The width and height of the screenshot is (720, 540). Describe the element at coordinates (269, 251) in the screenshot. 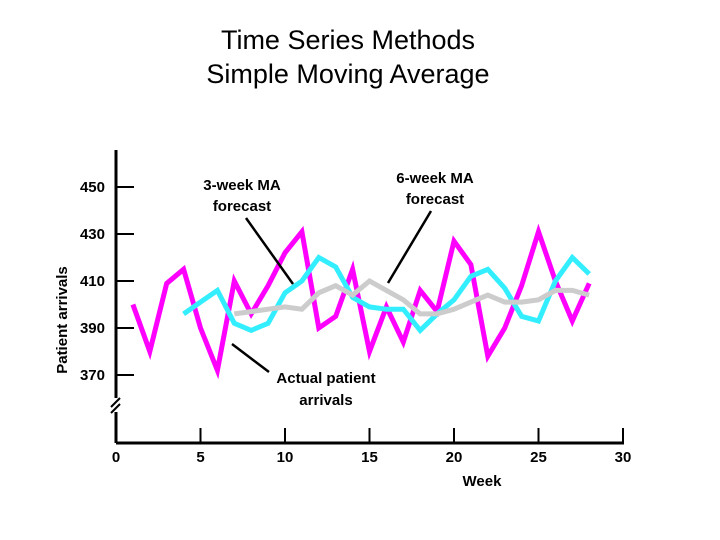

I see `annotation-3wk-pointer` at that location.